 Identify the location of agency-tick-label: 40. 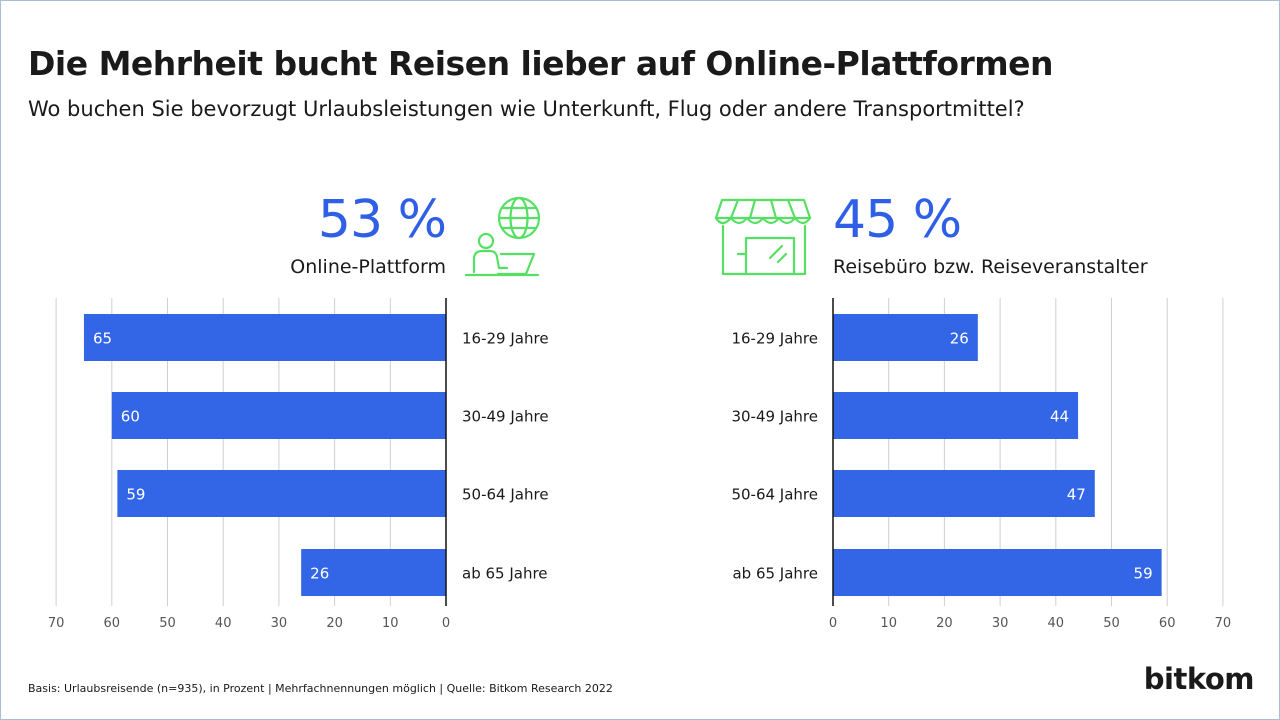
(1056, 623).